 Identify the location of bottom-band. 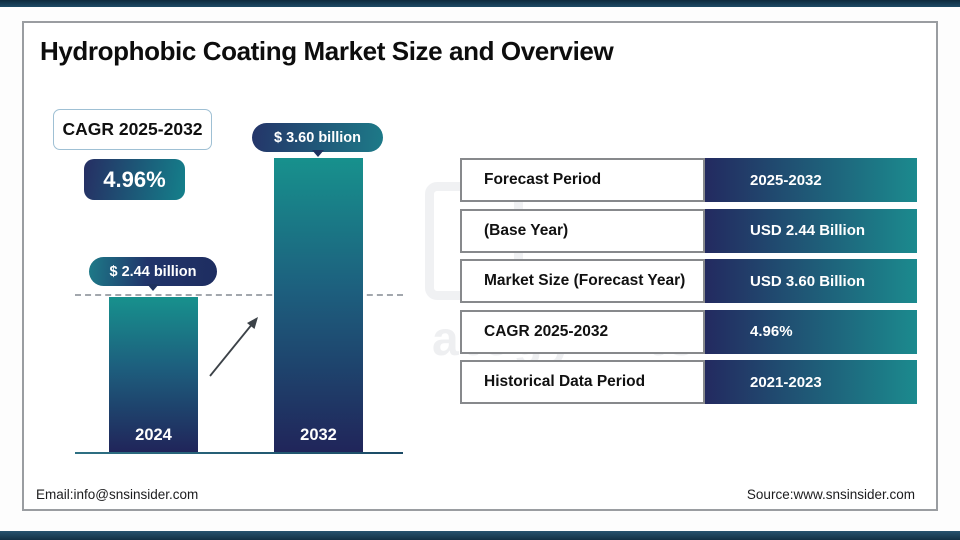
(480, 535).